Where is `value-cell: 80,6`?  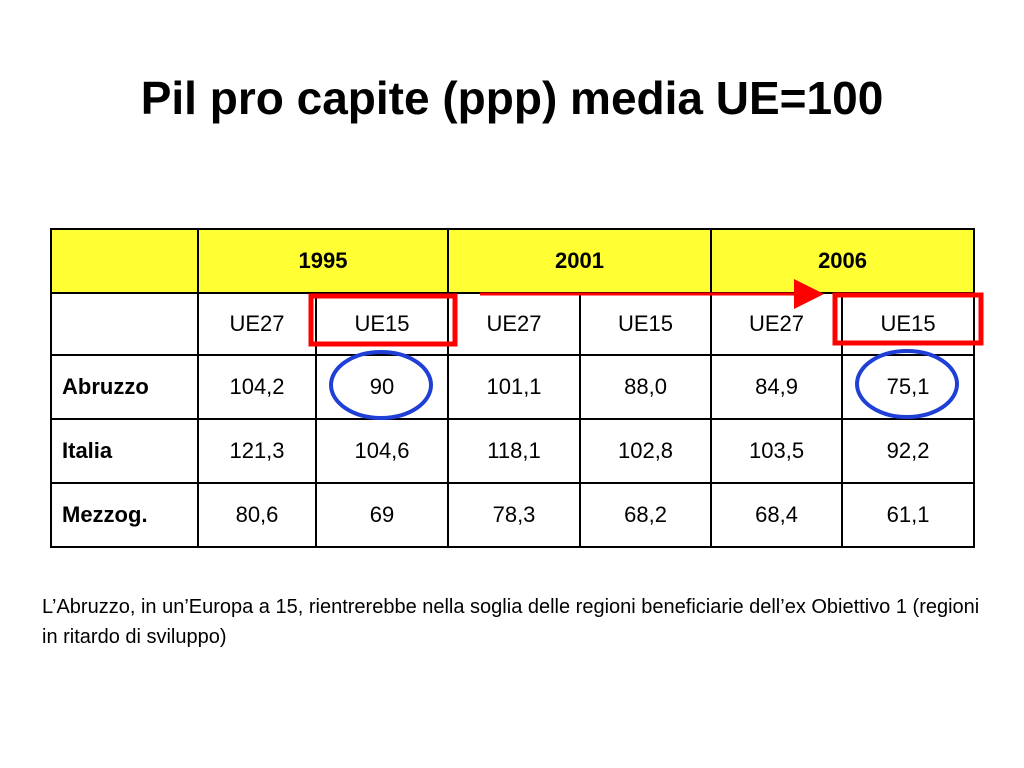
value-cell: 80,6 is located at coordinates (257, 515).